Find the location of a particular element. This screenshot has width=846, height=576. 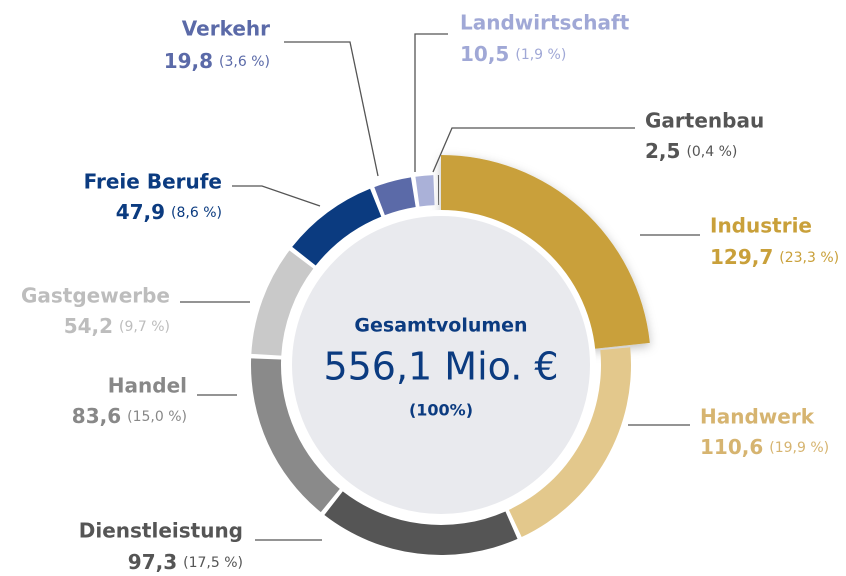

value: 19,8 is located at coordinates (188, 61).